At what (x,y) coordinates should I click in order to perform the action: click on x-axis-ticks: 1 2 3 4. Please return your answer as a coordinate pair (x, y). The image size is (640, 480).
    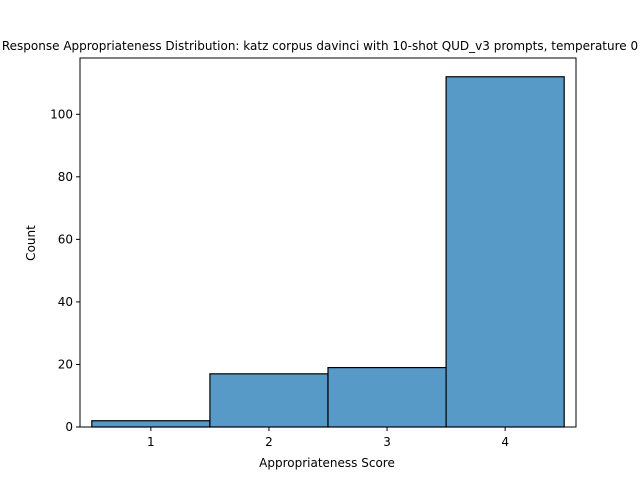
    Looking at the image, I should click on (328, 438).